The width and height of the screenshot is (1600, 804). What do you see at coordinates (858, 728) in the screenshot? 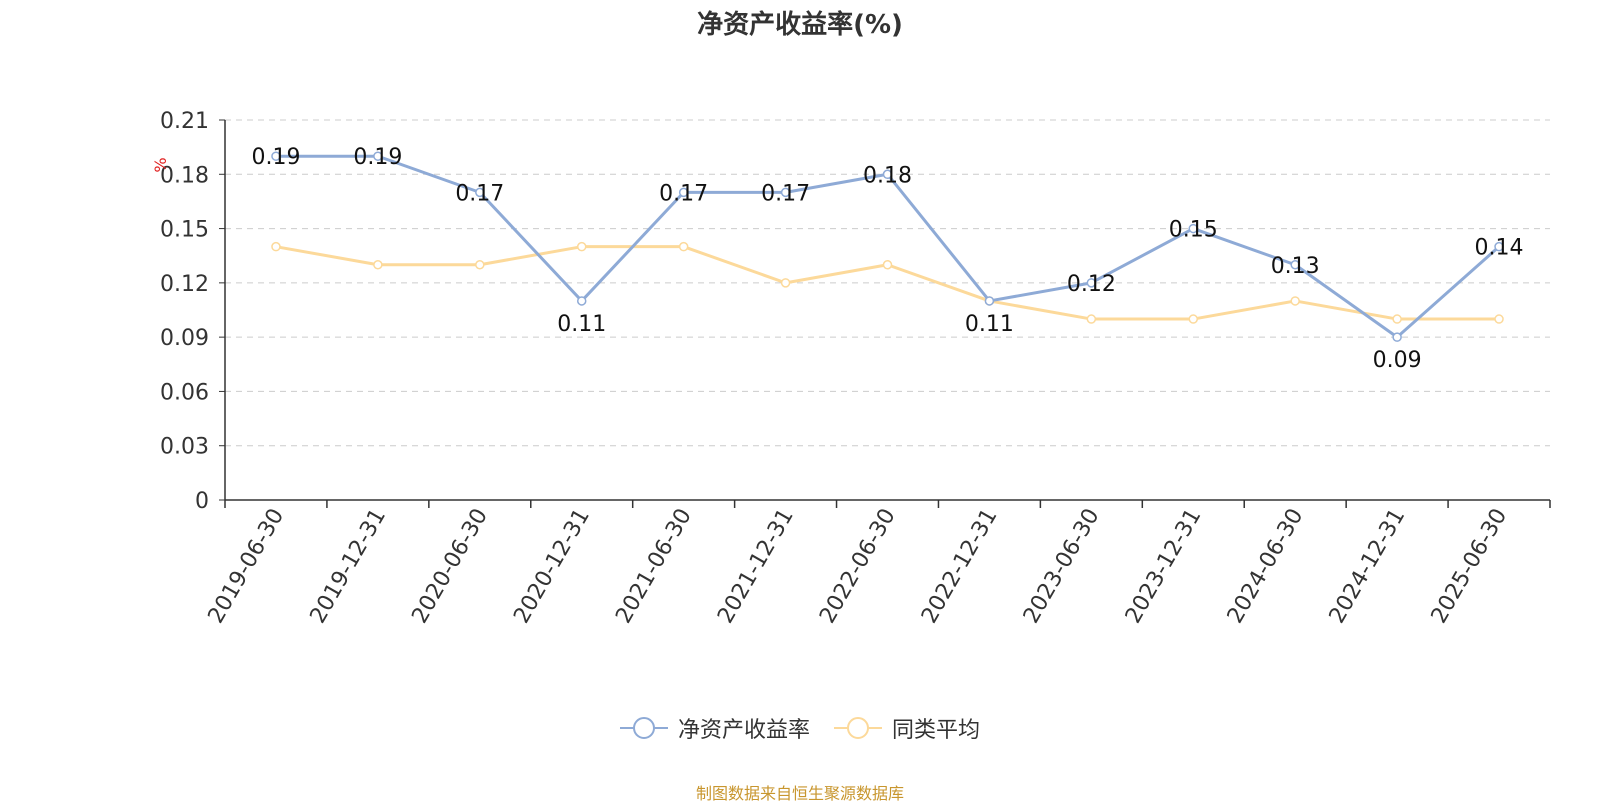
I see `legend-peer-average-icon` at bounding box center [858, 728].